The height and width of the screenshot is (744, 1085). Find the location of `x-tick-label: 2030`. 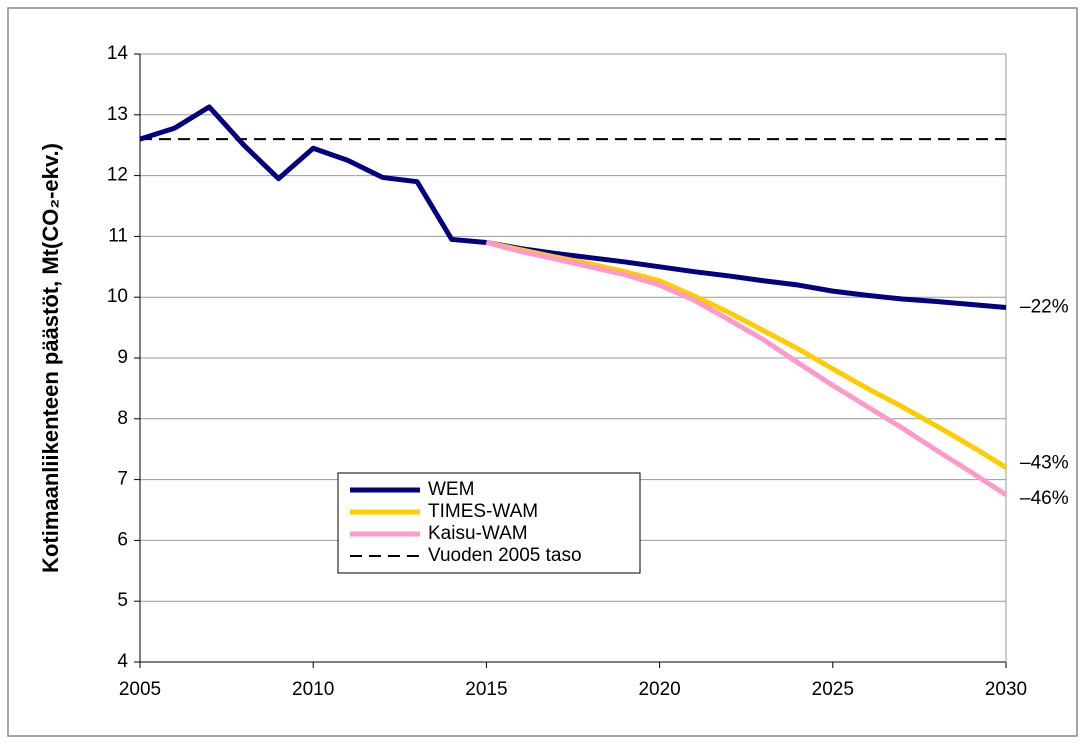

x-tick-label: 2030 is located at coordinates (1006, 689).